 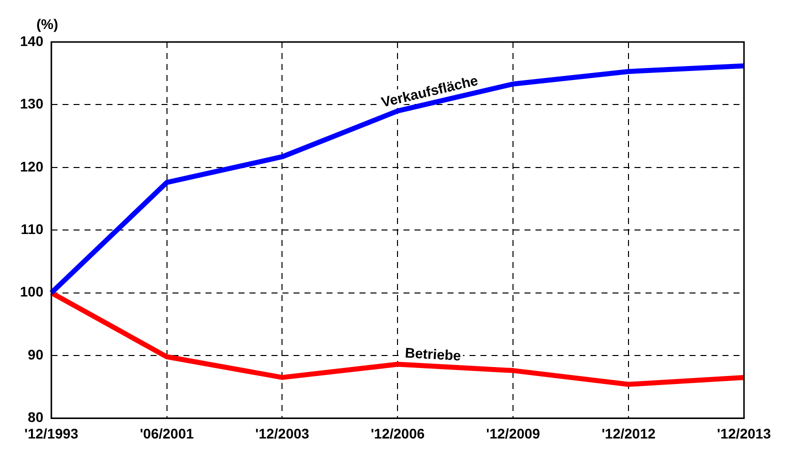 I want to click on y-tick-label: 100, so click(x=32, y=292).